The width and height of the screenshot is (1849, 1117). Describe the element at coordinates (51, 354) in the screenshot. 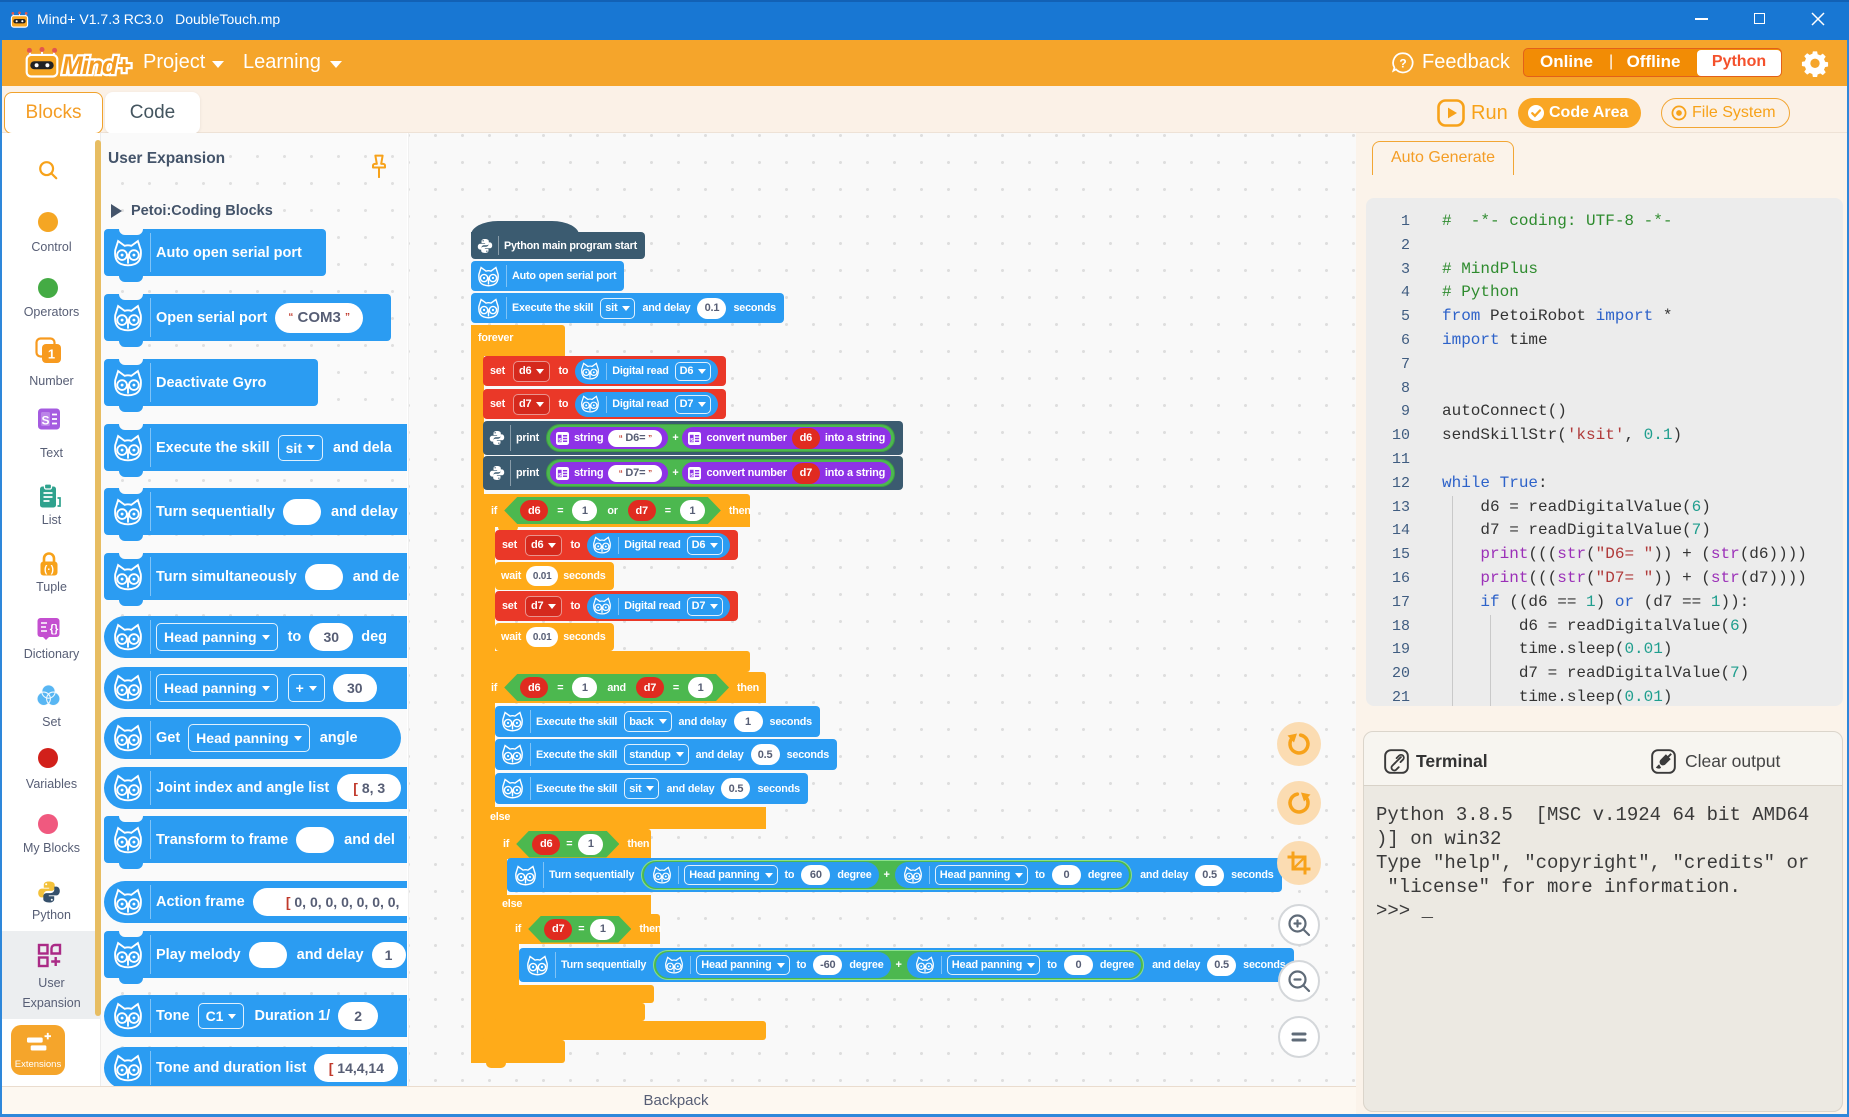

I see `svg-text: 1` at that location.